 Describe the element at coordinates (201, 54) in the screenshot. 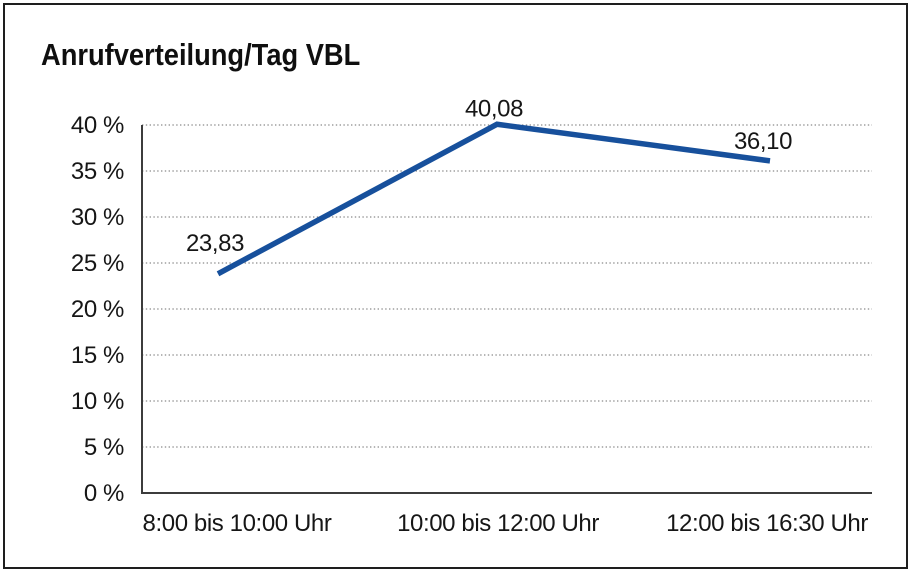

I see `chart-title: Anrufverteilung/Tag VBL` at that location.